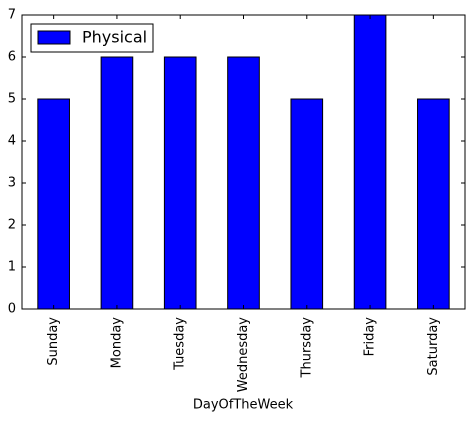 The width and height of the screenshot is (474, 421). What do you see at coordinates (433, 346) in the screenshot?
I see `x-tick-label: Saturday` at bounding box center [433, 346].